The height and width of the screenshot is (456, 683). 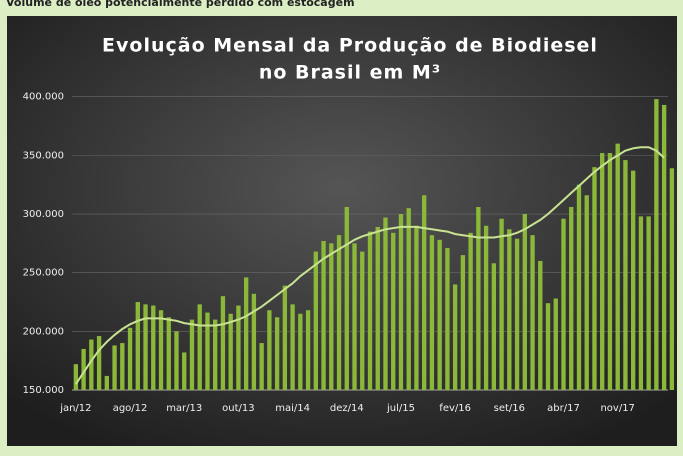 I want to click on x-tick-label: fev/16, so click(x=455, y=408).